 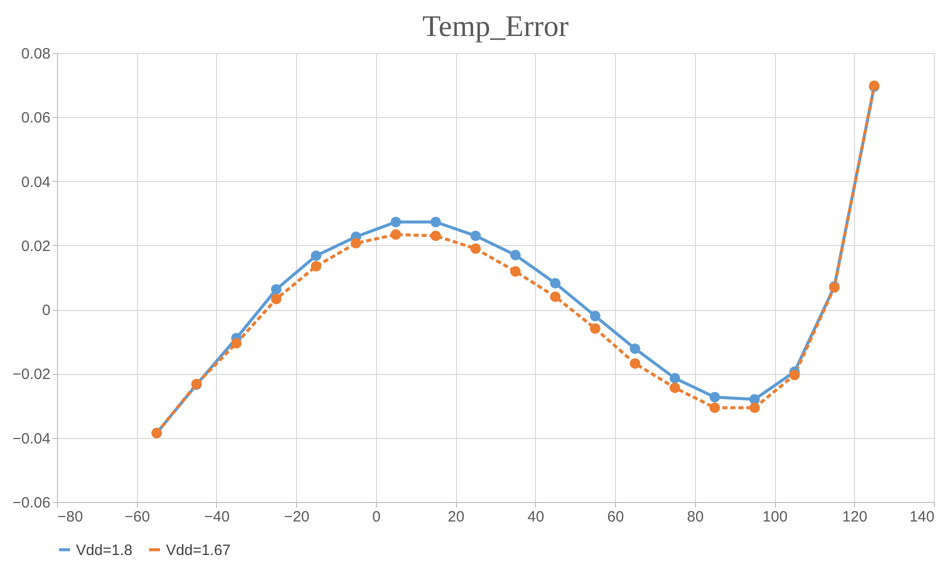 What do you see at coordinates (775, 517) in the screenshot?
I see `x-tick-label: 100` at bounding box center [775, 517].